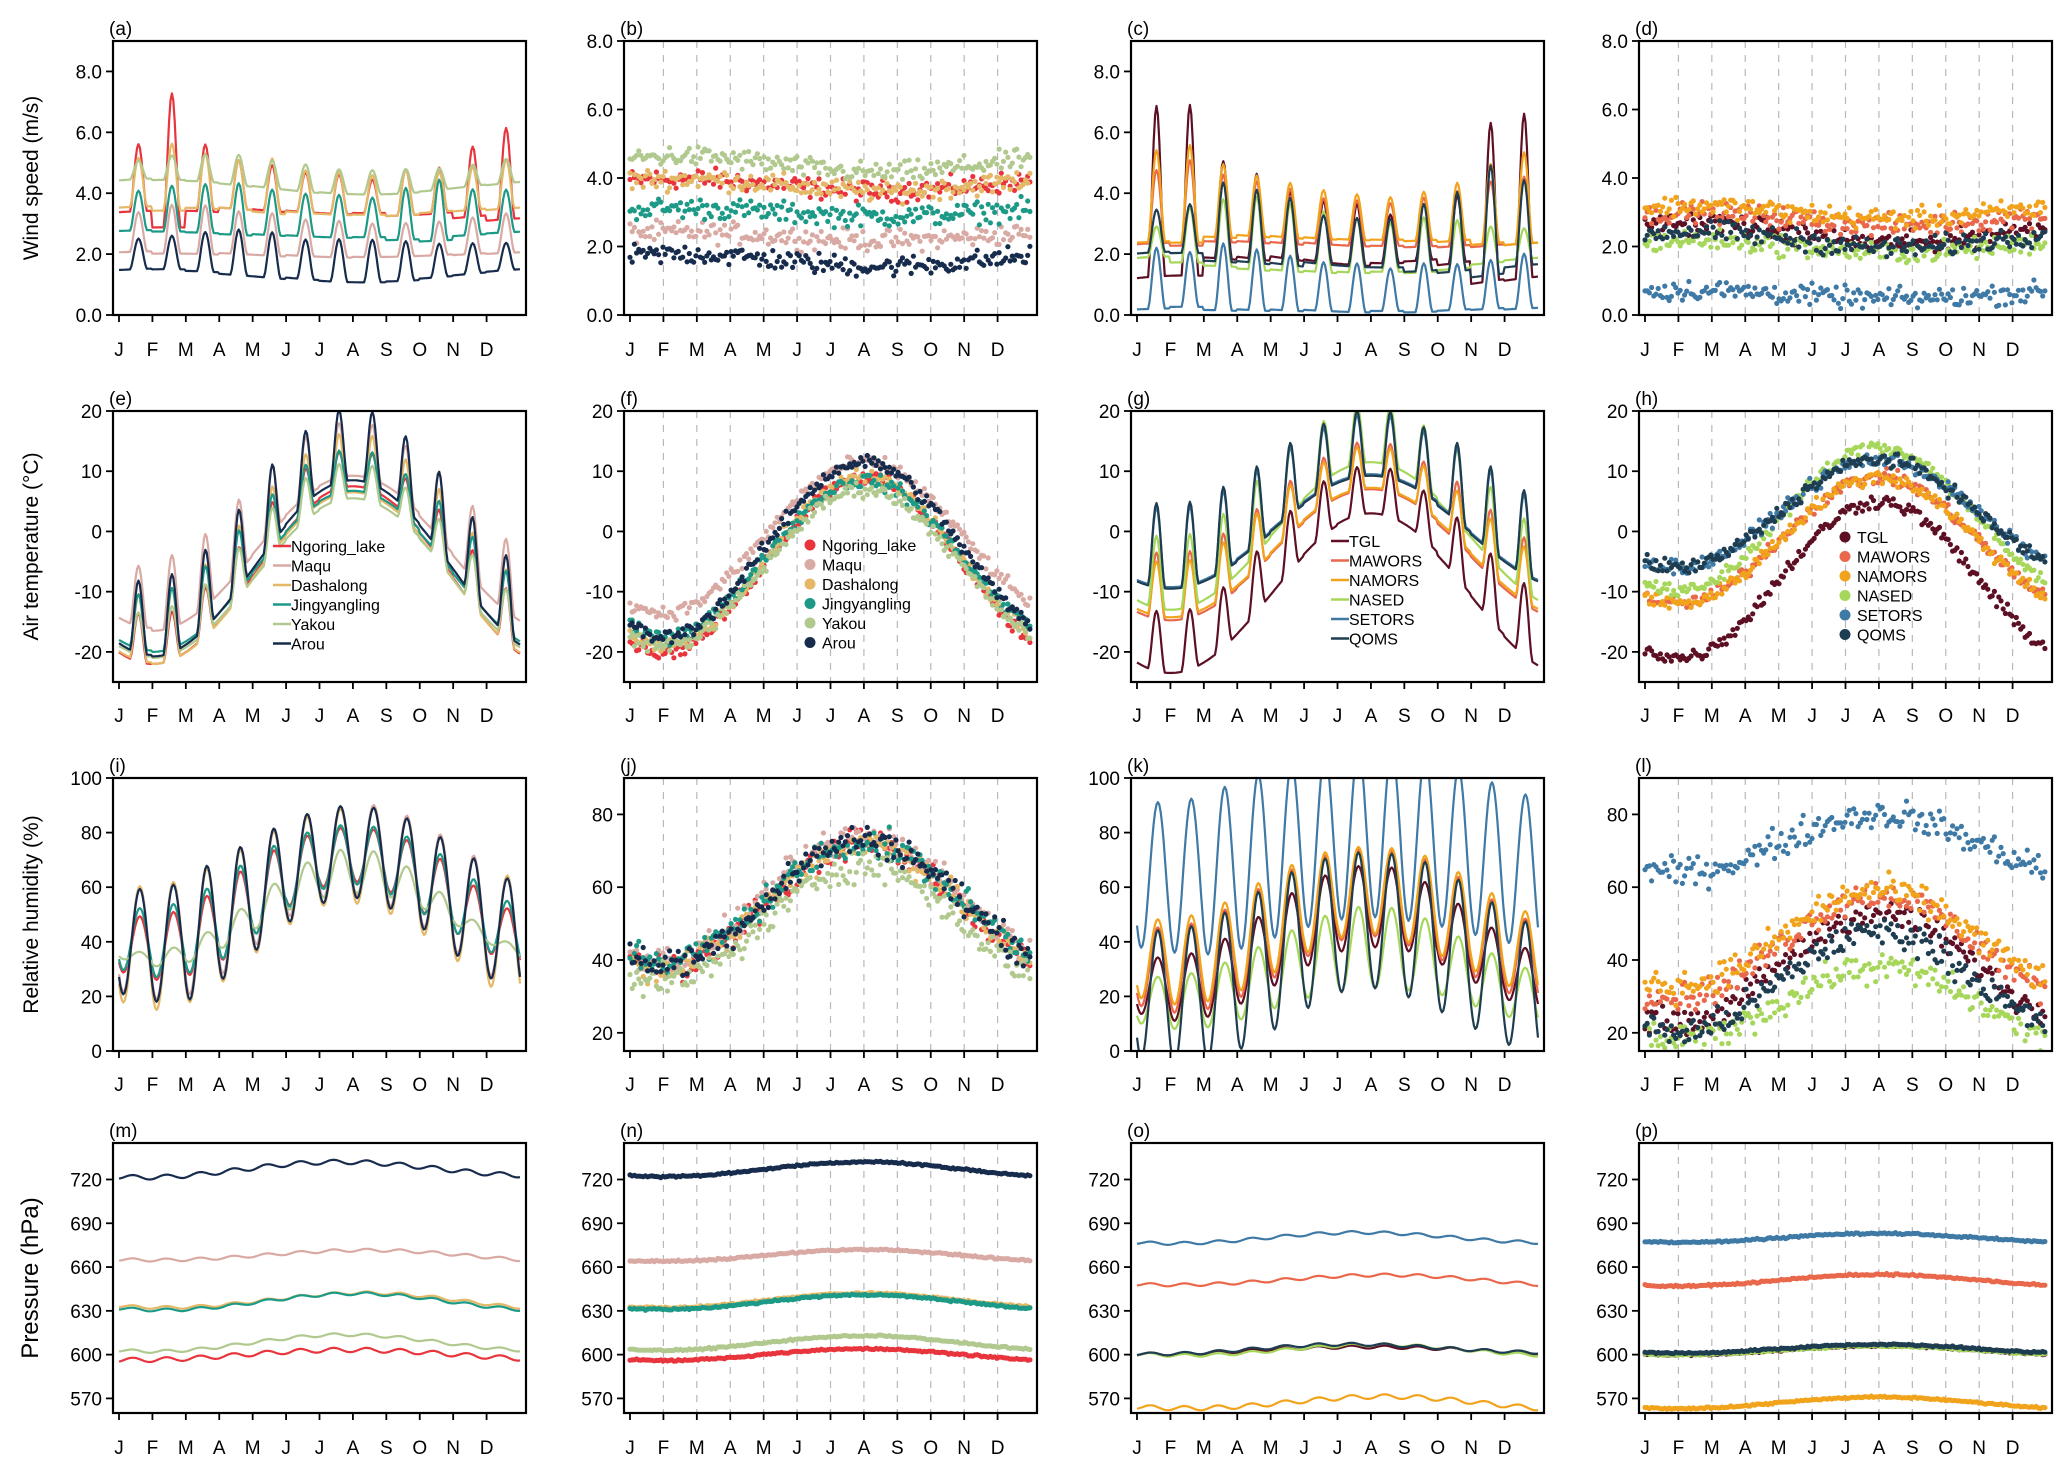 The image size is (2067, 1476). What do you see at coordinates (91, 943) in the screenshot?
I see `y-tick-label: 40` at bounding box center [91, 943].